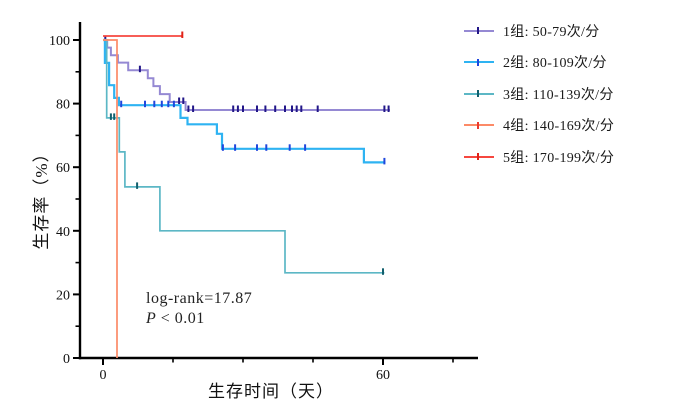  Describe the element at coordinates (59, 41) in the screenshot. I see `y-tick-label: 100` at that location.